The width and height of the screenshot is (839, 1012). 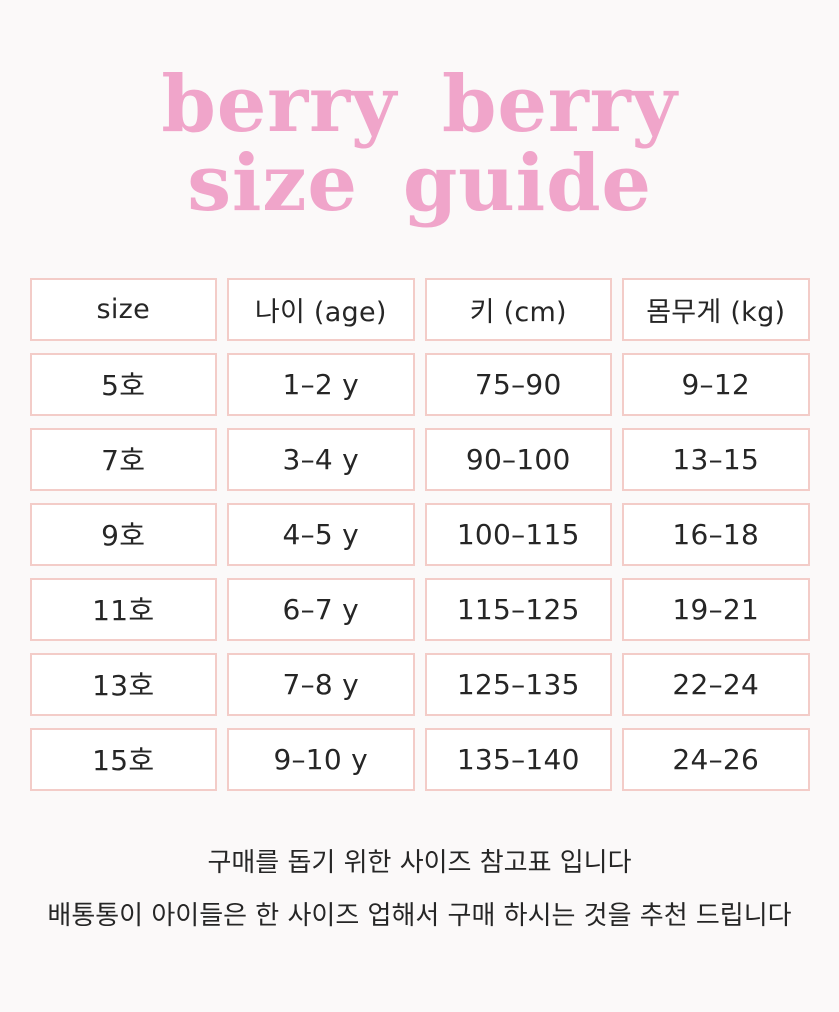 What do you see at coordinates (321, 309) in the screenshot?
I see `col-header-age: 나이 (age)` at bounding box center [321, 309].